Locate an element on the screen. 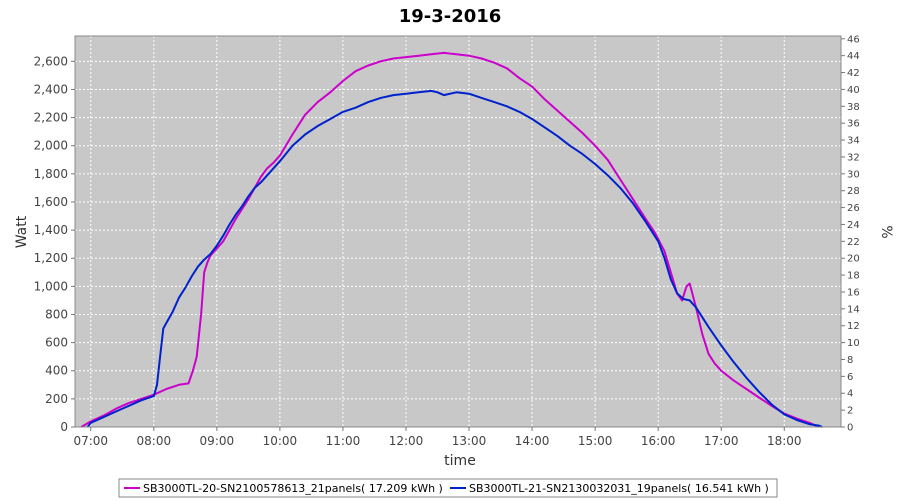 The height and width of the screenshot is (504, 900). y2-tick-label: 18 is located at coordinates (853, 276).